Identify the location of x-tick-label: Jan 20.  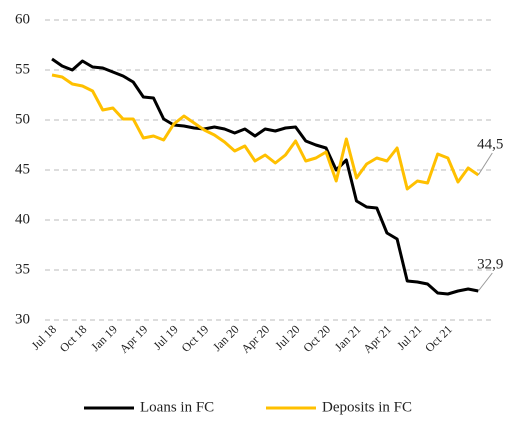
(226, 338).